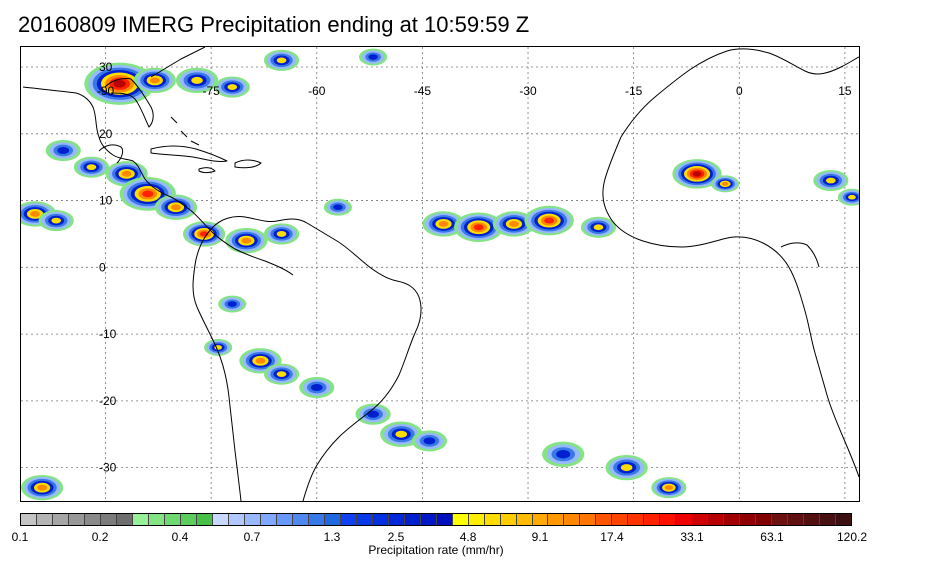  What do you see at coordinates (845, 91) in the screenshot?
I see `lon-label: 15` at bounding box center [845, 91].